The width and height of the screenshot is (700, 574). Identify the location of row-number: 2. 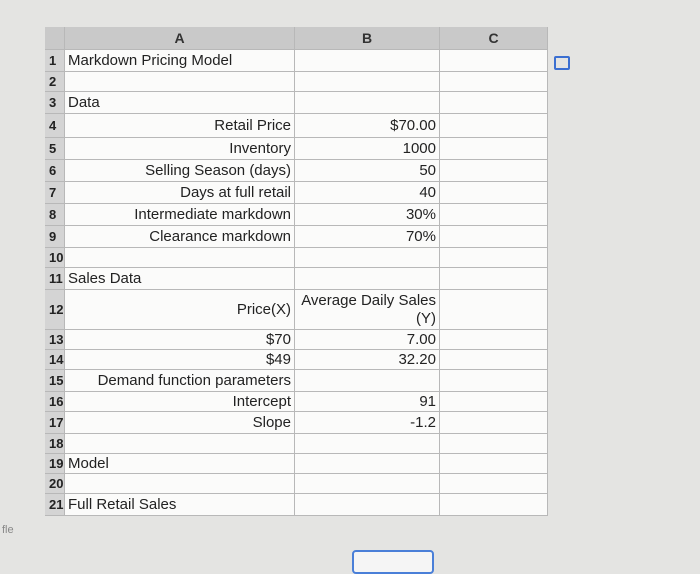
(55, 82).